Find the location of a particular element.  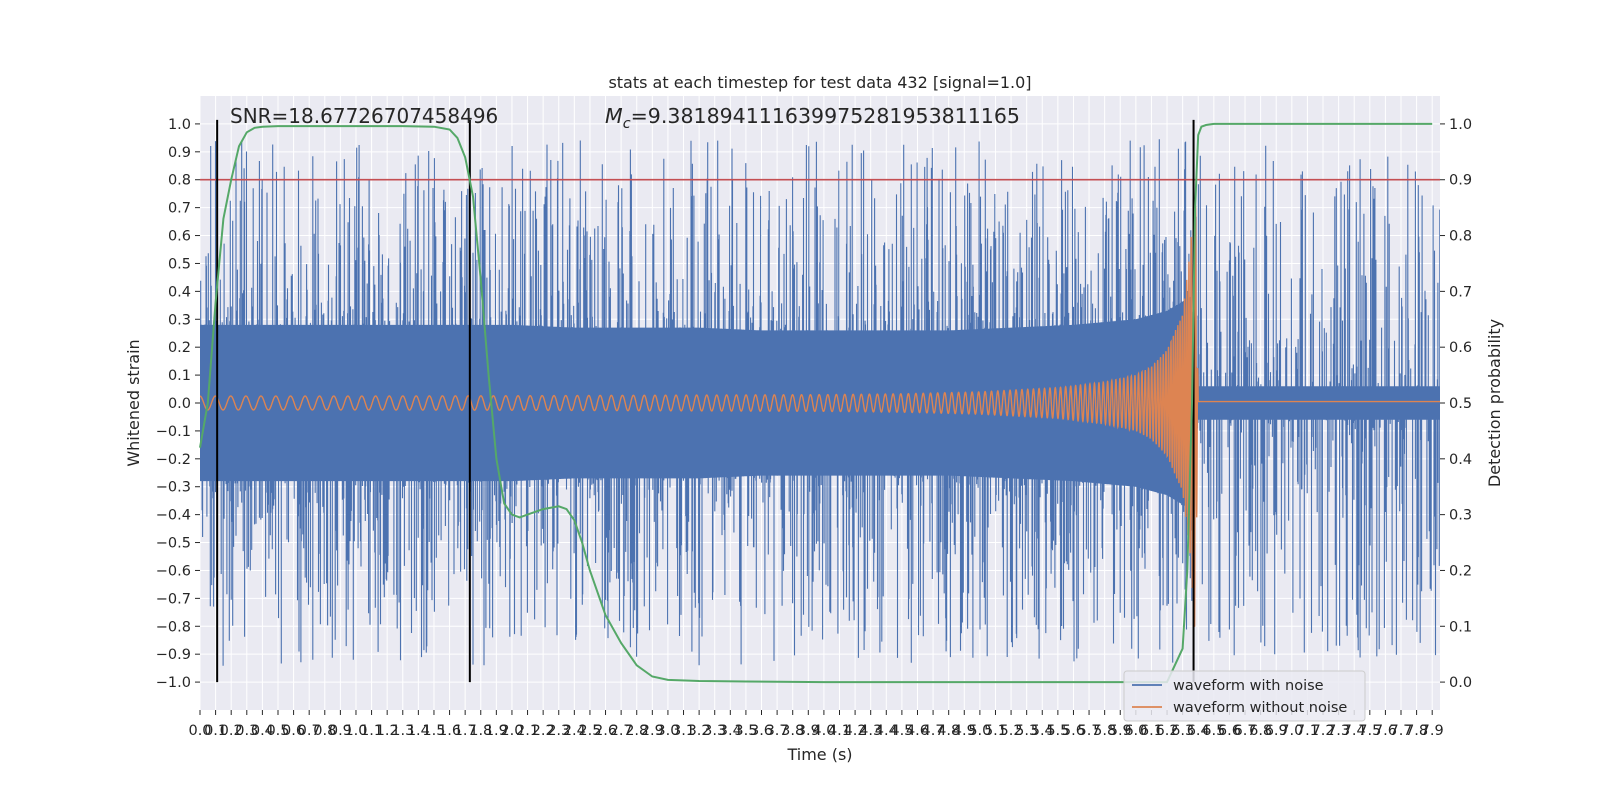

x-tick-label-6: 0.6 is located at coordinates (293, 731).